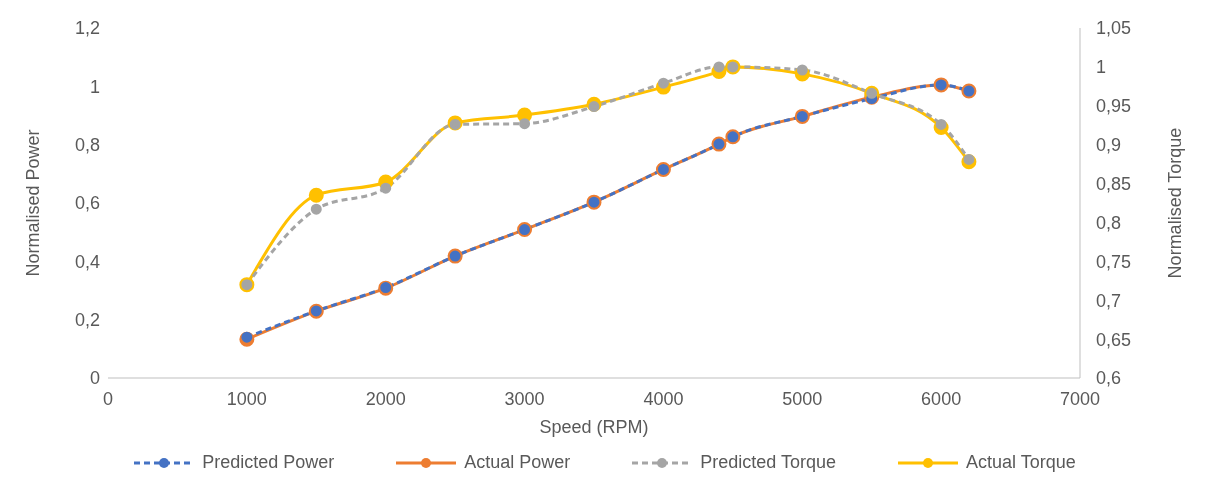 The image size is (1208, 496). What do you see at coordinates (1101, 67) in the screenshot?
I see `y2-tick-label: 1` at bounding box center [1101, 67].